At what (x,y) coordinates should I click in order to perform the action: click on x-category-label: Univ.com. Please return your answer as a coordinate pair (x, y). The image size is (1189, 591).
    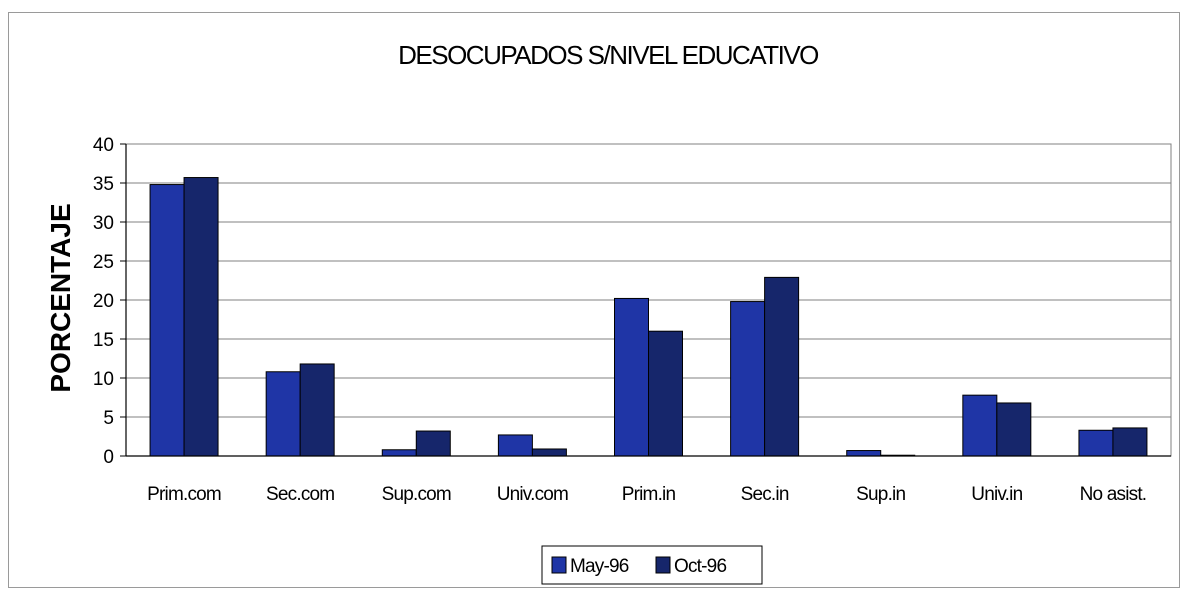
    Looking at the image, I should click on (532, 494).